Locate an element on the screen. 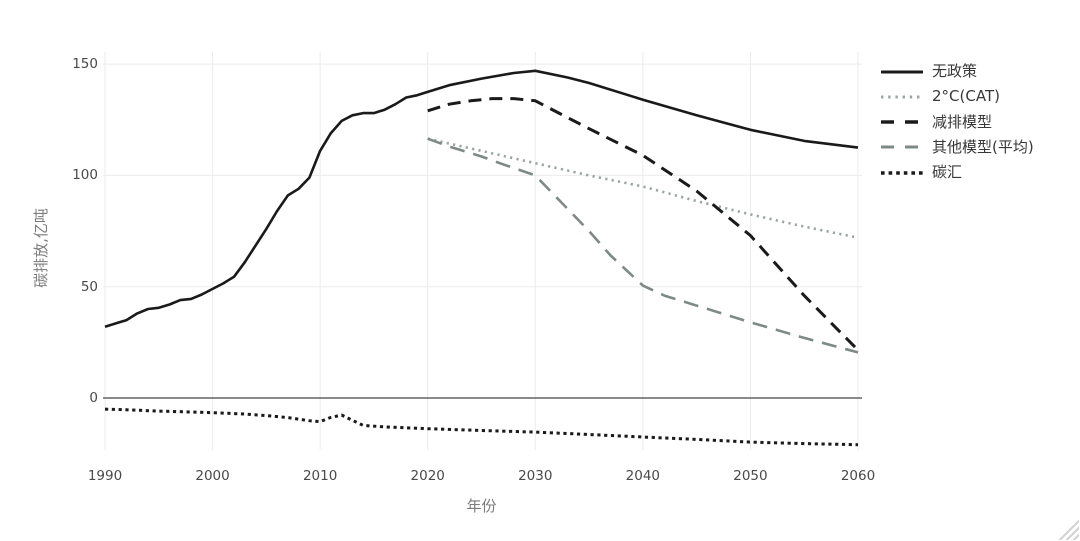 Image resolution: width=1080 pixels, height=541 pixels. legend-line-no-policy-icon is located at coordinates (902, 72).